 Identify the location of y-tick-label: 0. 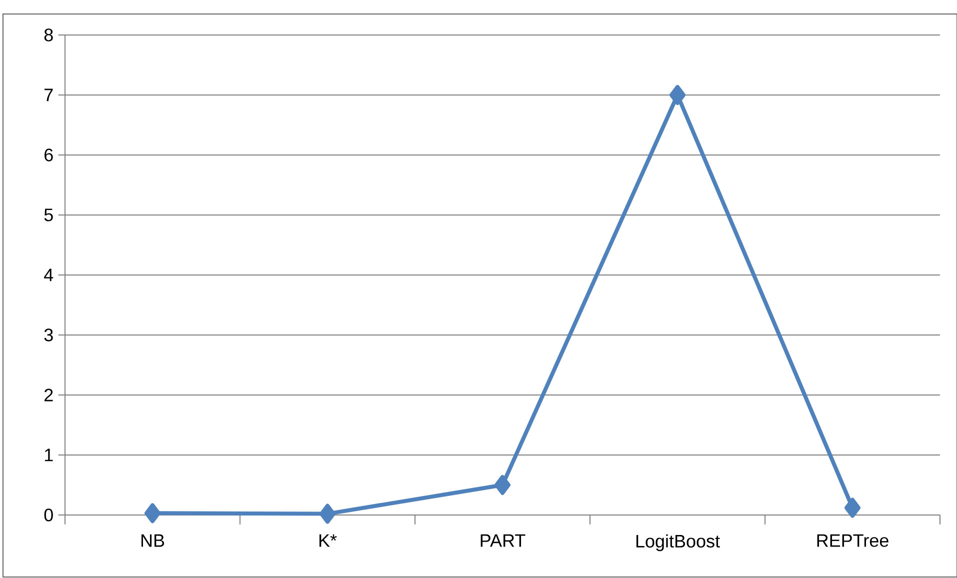
(48, 515).